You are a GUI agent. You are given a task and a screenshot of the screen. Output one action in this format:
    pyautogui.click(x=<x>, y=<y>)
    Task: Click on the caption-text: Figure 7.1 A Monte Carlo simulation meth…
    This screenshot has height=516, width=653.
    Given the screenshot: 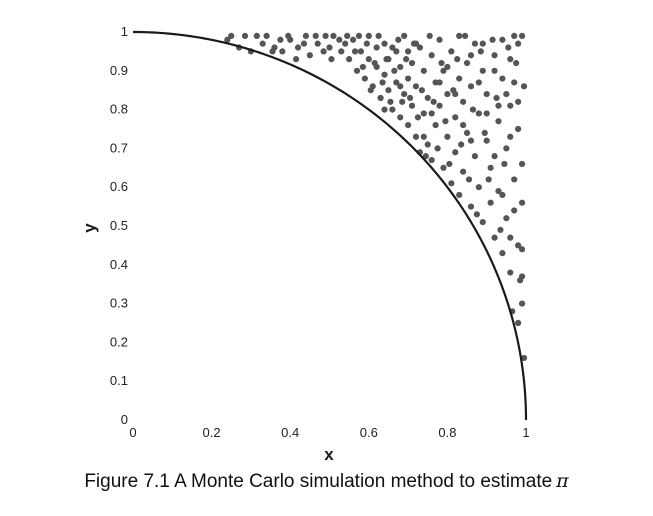 What is the action you would take?
    pyautogui.click(x=318, y=481)
    